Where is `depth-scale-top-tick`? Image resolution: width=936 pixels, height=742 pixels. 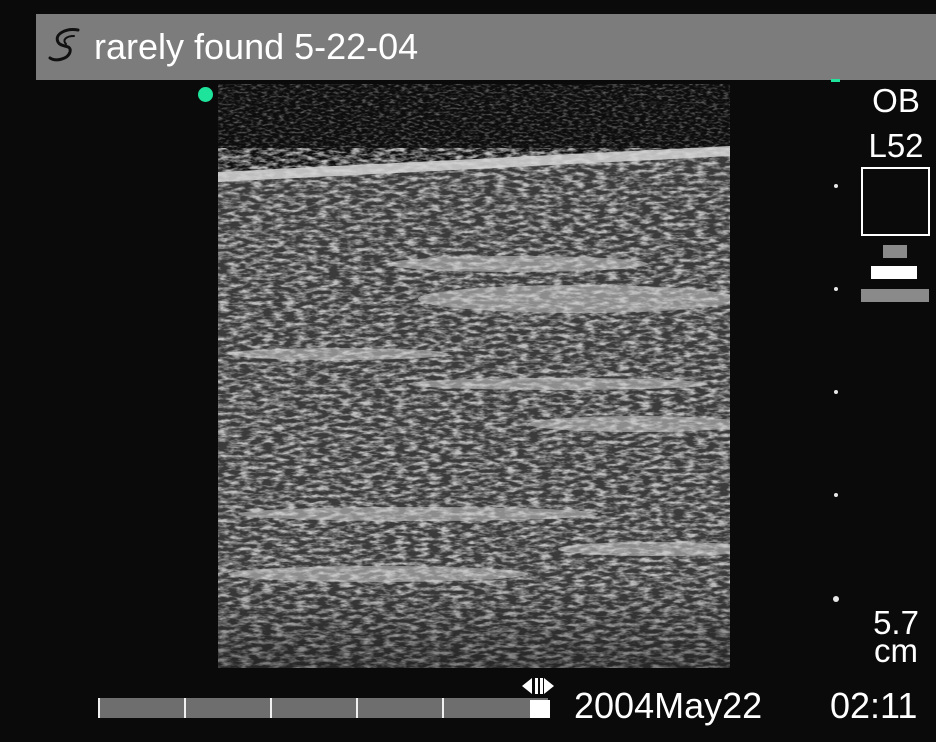 depth-scale-top-tick is located at coordinates (835, 80).